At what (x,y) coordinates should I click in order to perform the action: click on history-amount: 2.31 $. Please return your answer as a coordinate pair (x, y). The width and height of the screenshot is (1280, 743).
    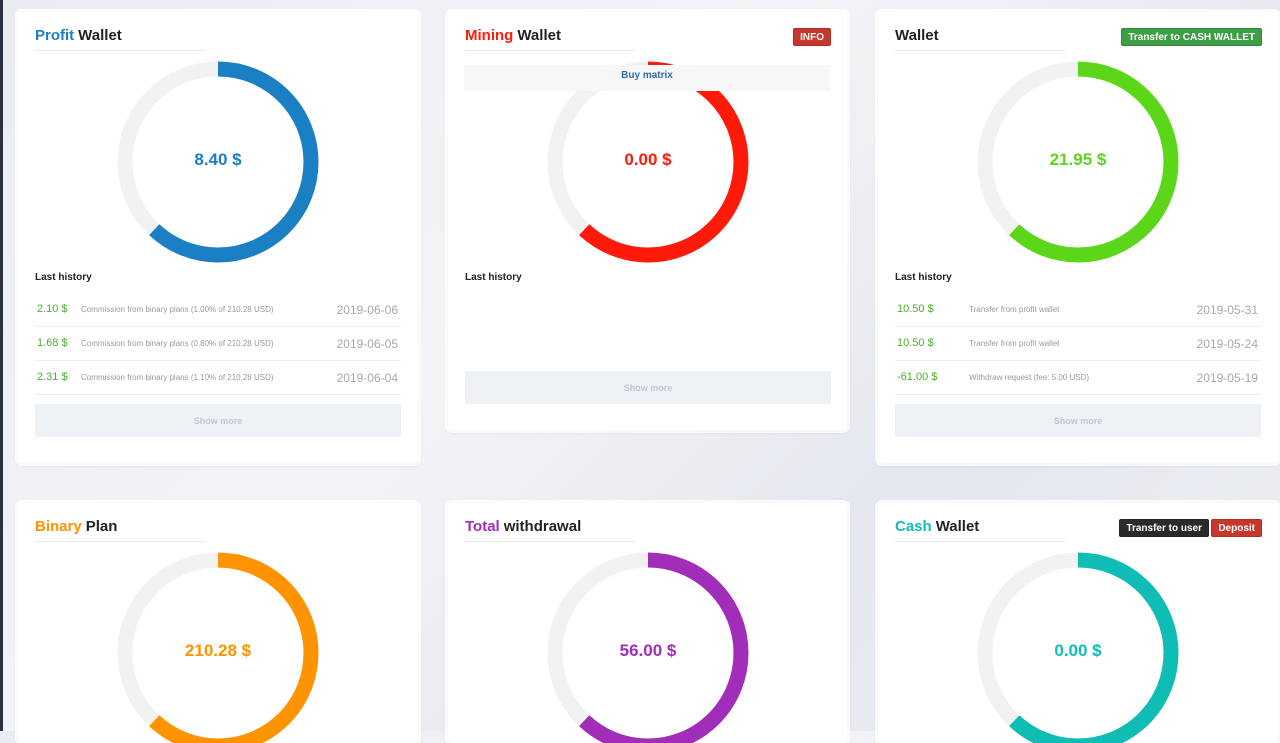
    Looking at the image, I should click on (52, 377).